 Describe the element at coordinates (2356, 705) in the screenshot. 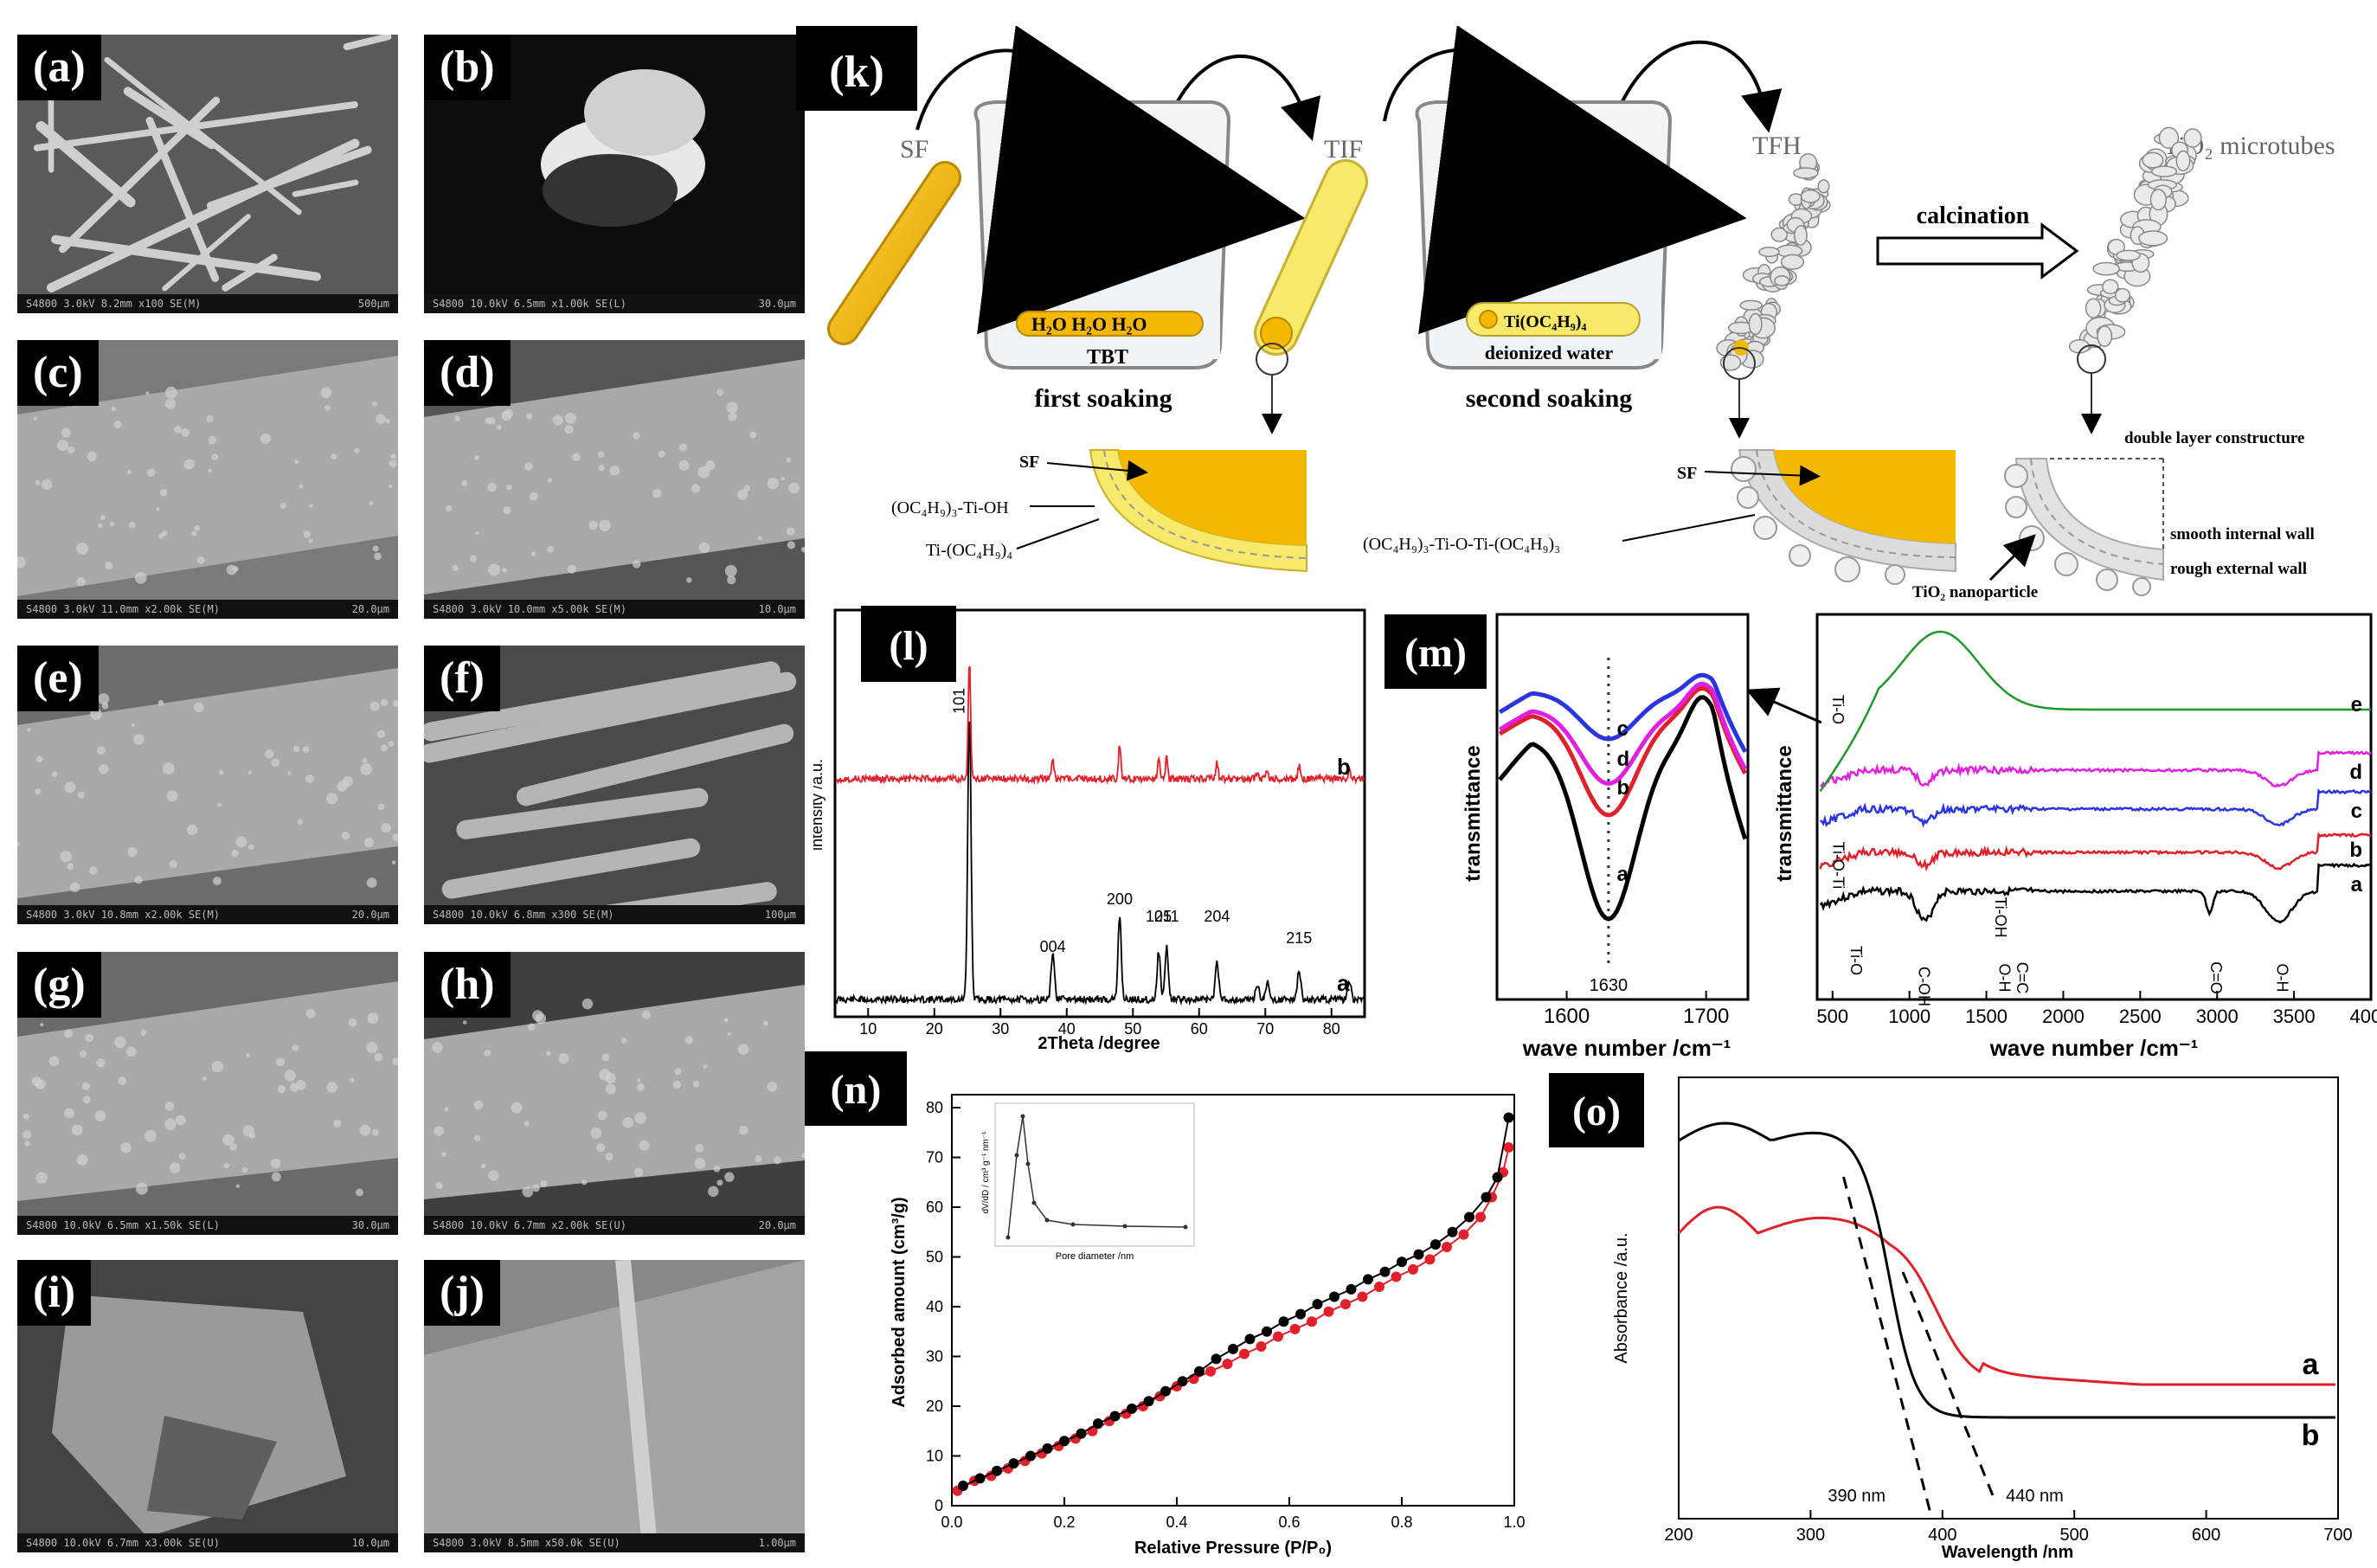

I see `ftir-full-series-label: e` at that location.